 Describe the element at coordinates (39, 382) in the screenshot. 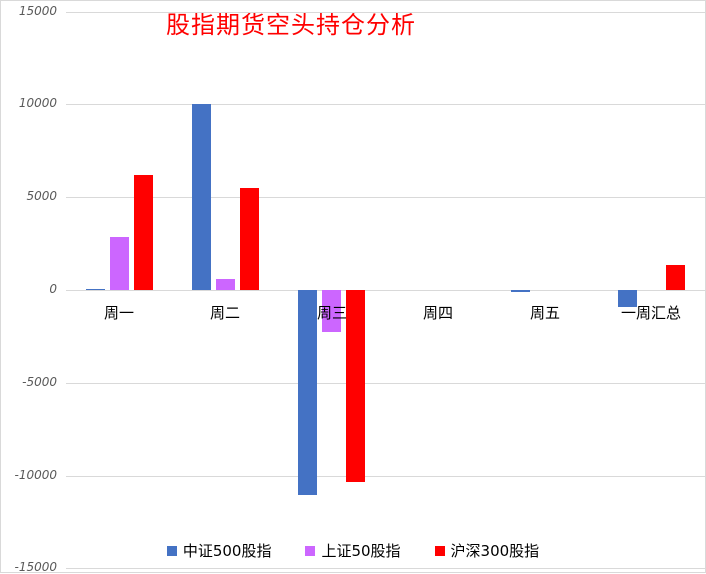

I see `y-tick-label: -5000` at that location.